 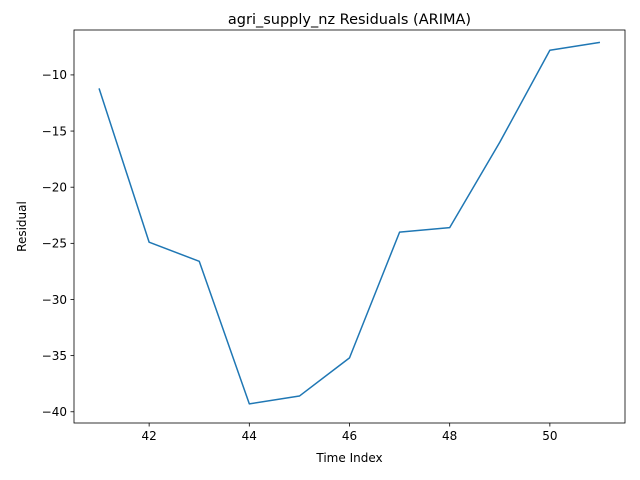 I want to click on x-axis-ticks: 42 44 46 48 50, so click(x=349, y=433).